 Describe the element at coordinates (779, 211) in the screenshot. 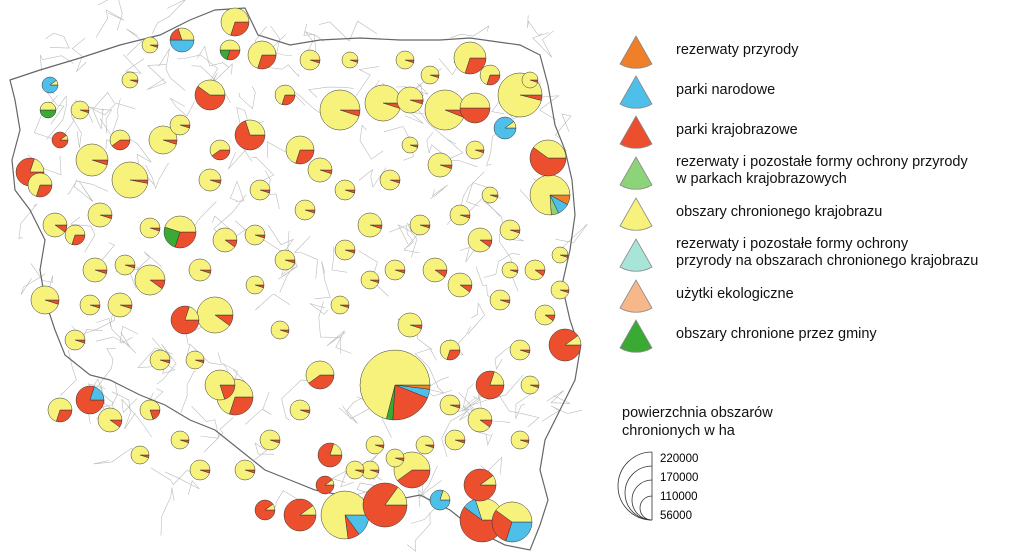

I see `legend-label: obszary chronionego krajobrazu` at that location.